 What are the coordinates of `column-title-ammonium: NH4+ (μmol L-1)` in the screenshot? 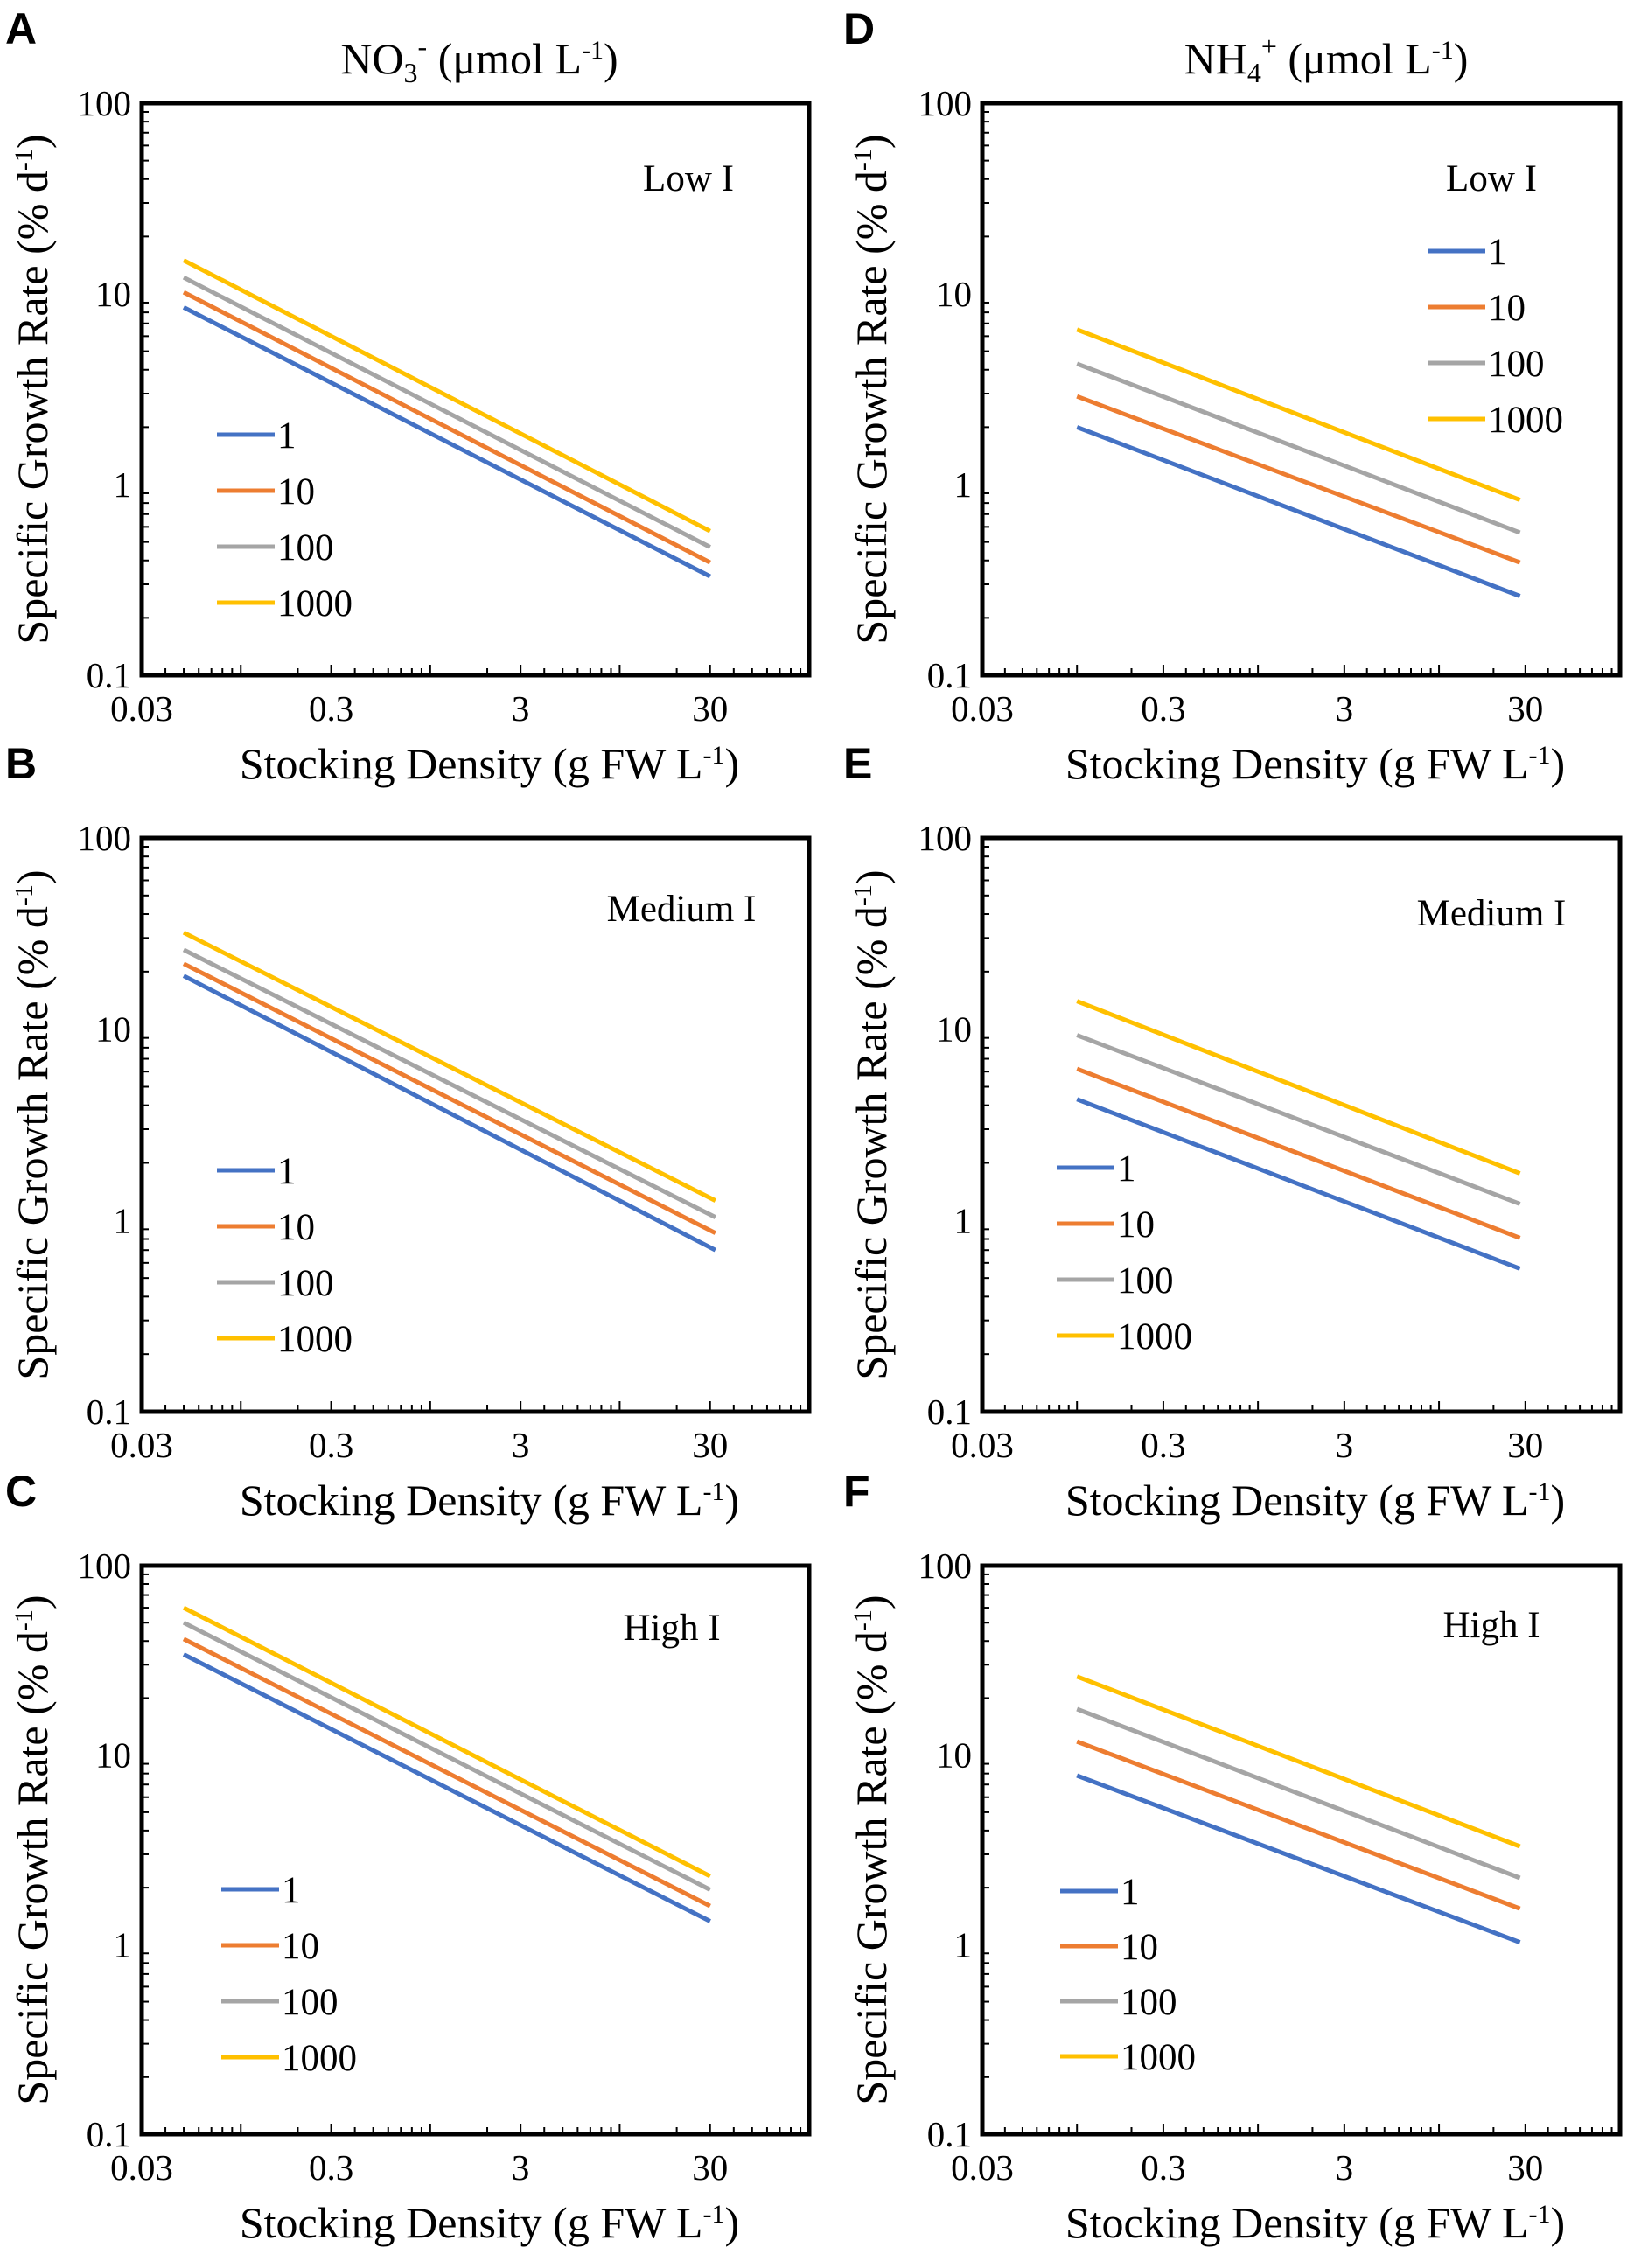 It's located at (1326, 60).